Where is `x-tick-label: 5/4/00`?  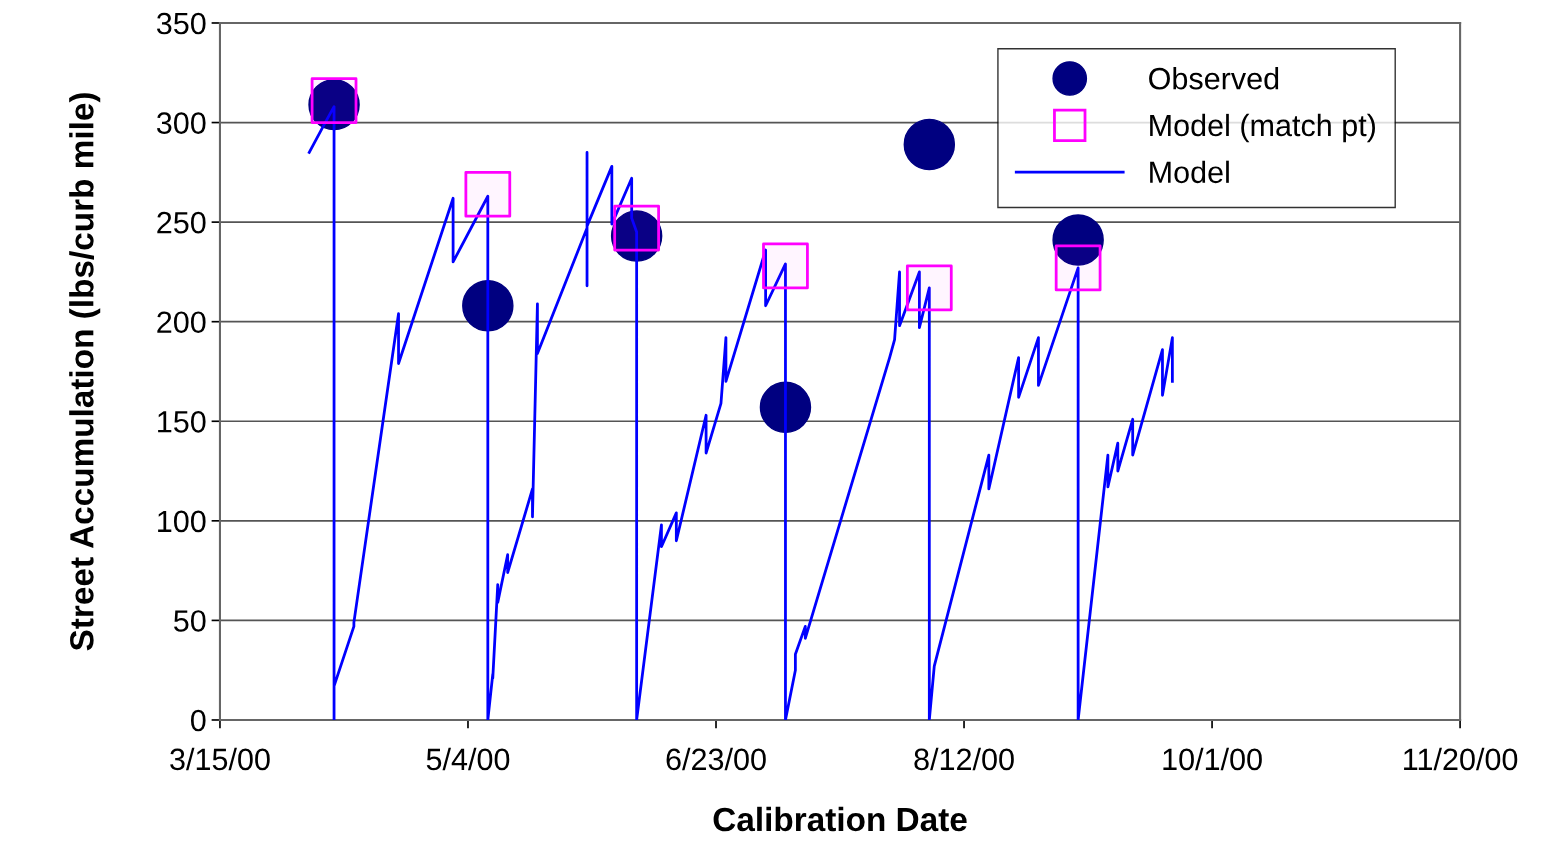 x-tick-label: 5/4/00 is located at coordinates (468, 759).